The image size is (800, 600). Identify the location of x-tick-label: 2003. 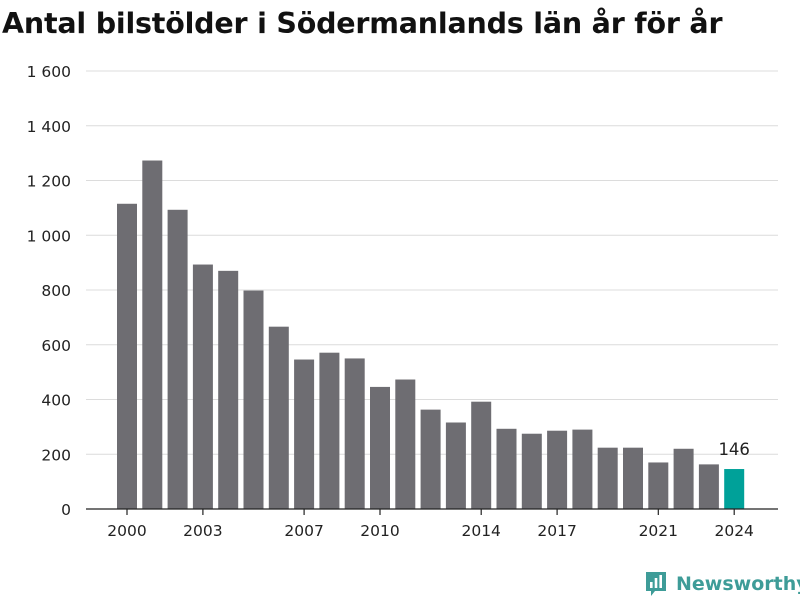
(202, 531).